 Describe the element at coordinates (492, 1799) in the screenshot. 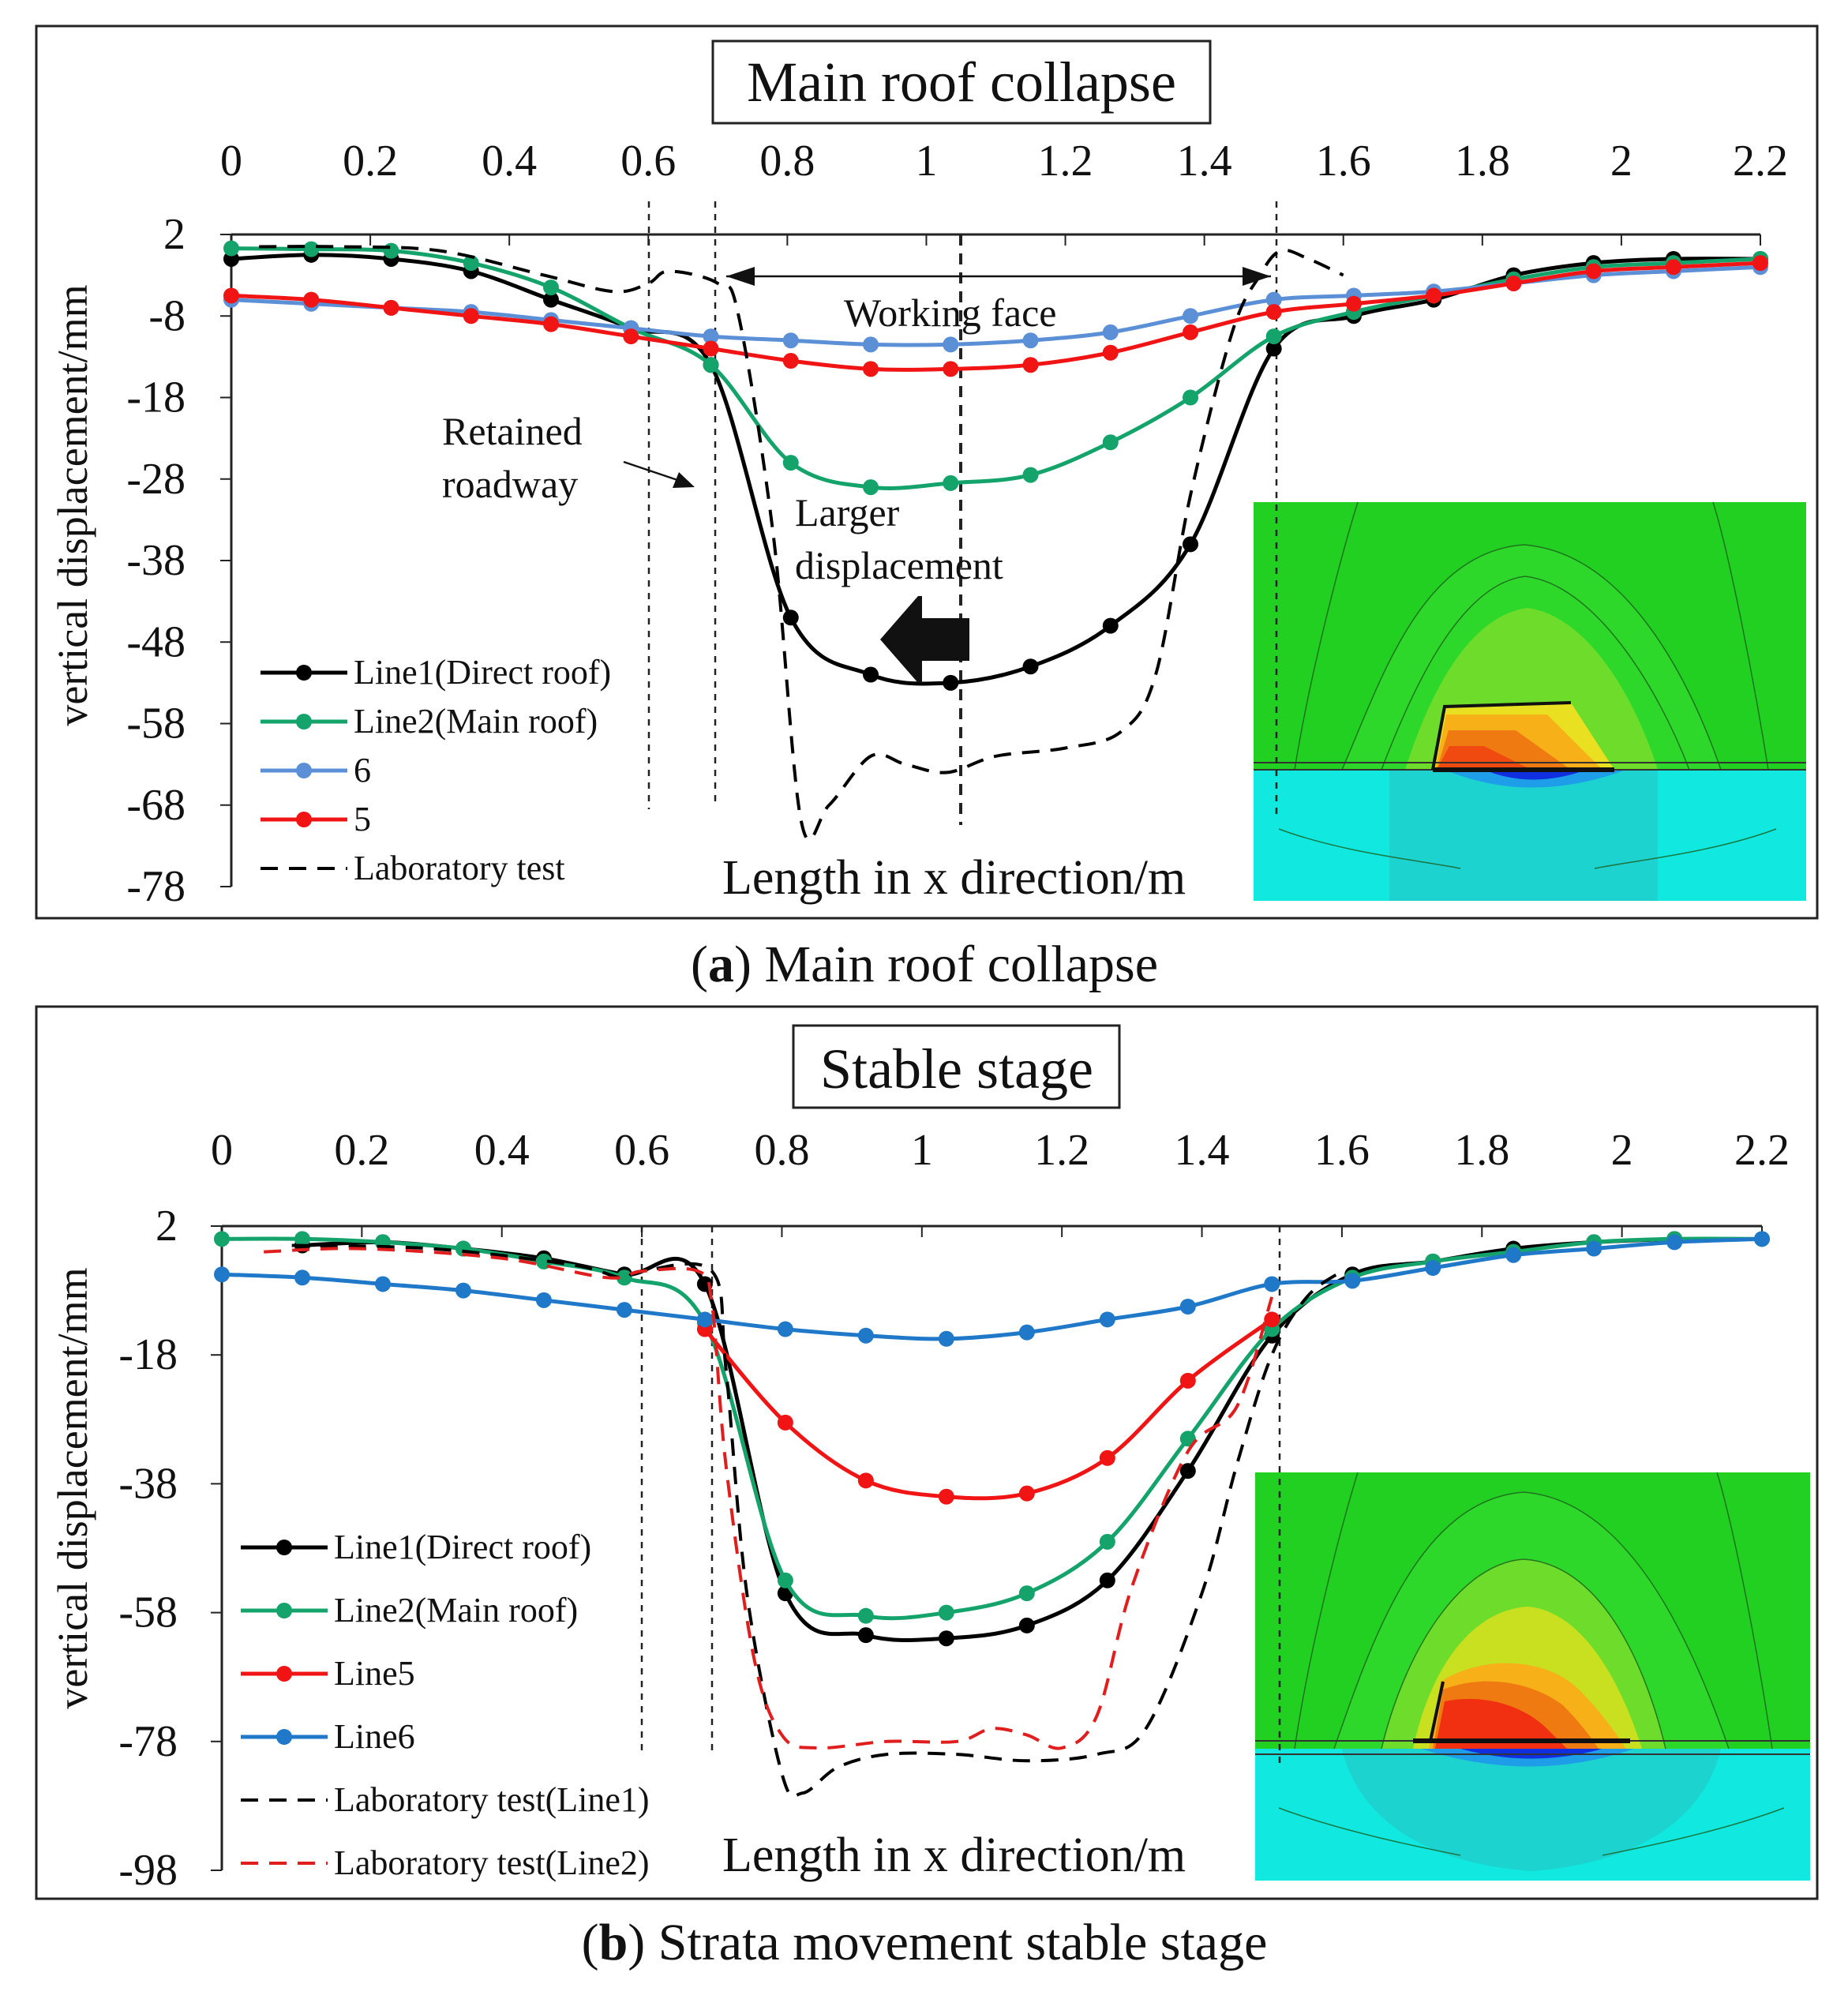

I see `legend-label-laboratory-test-line1: Laboratory test(Line1)` at that location.